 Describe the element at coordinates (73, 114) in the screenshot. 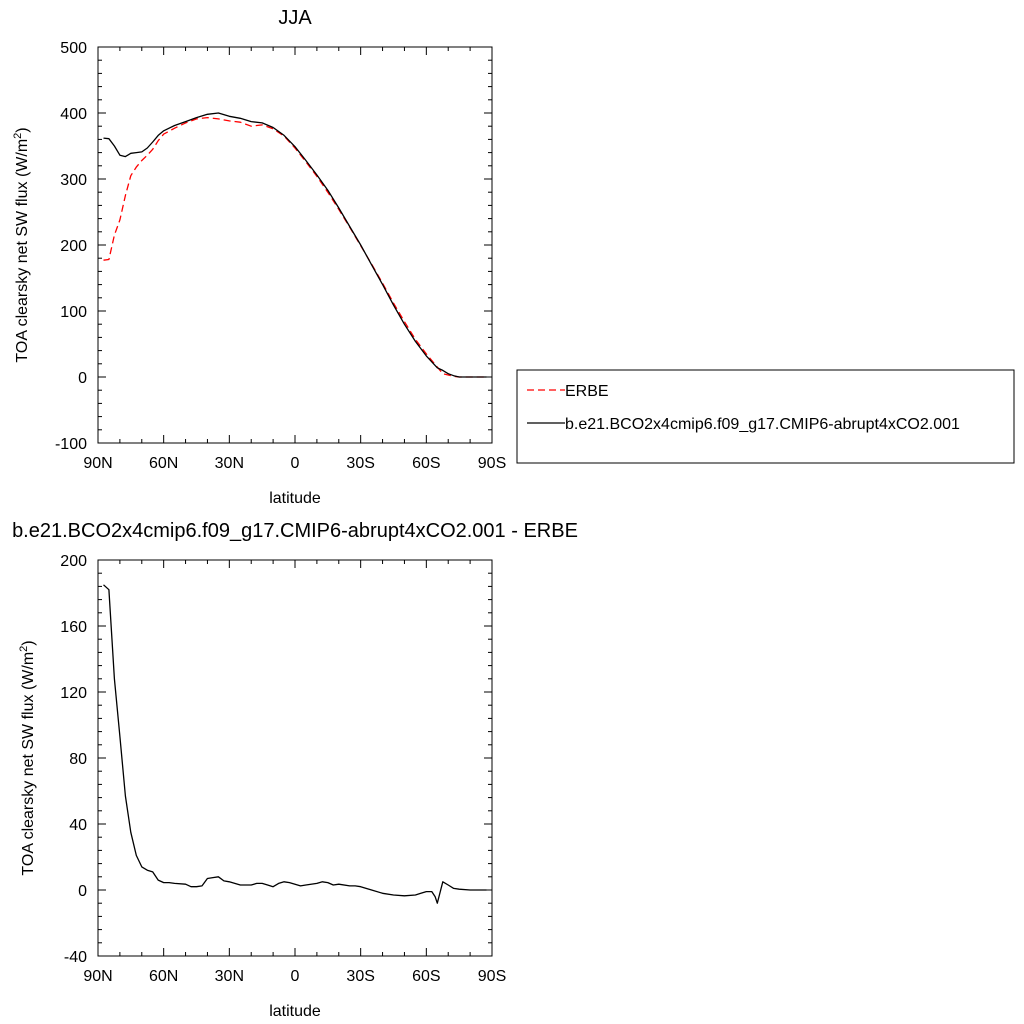

I see `y-tick-label: 400` at that location.